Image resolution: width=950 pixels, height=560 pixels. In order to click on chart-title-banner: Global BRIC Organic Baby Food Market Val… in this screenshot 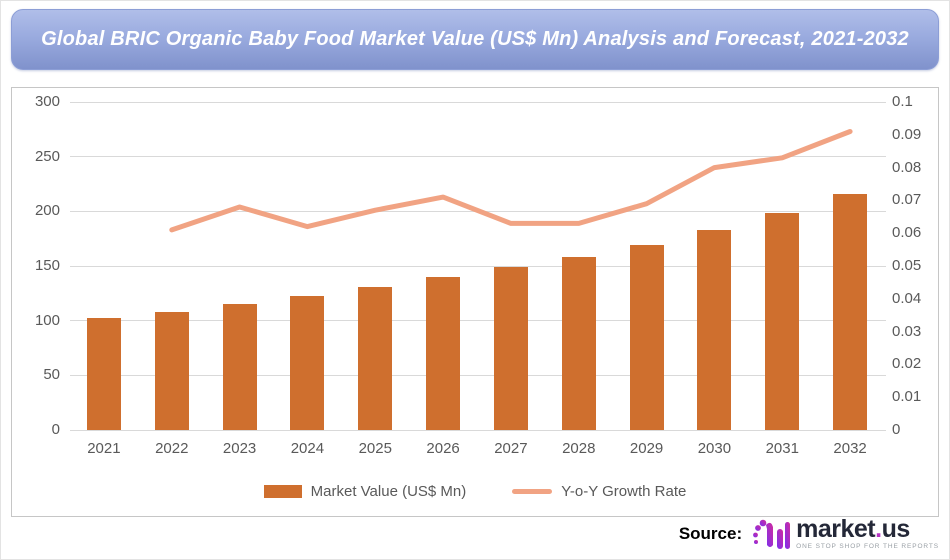, I will do `click(475, 39)`.